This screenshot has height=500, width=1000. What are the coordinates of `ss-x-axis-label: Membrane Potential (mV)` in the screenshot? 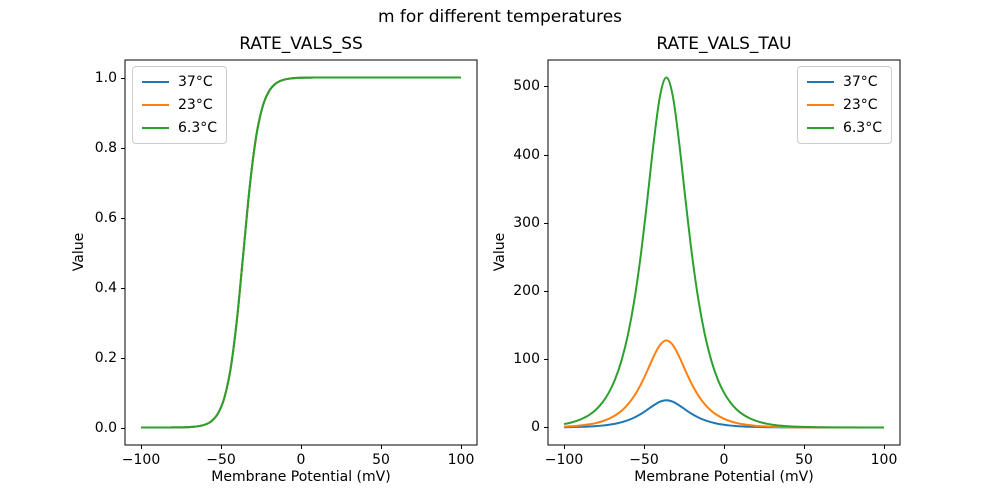 It's located at (301, 477).